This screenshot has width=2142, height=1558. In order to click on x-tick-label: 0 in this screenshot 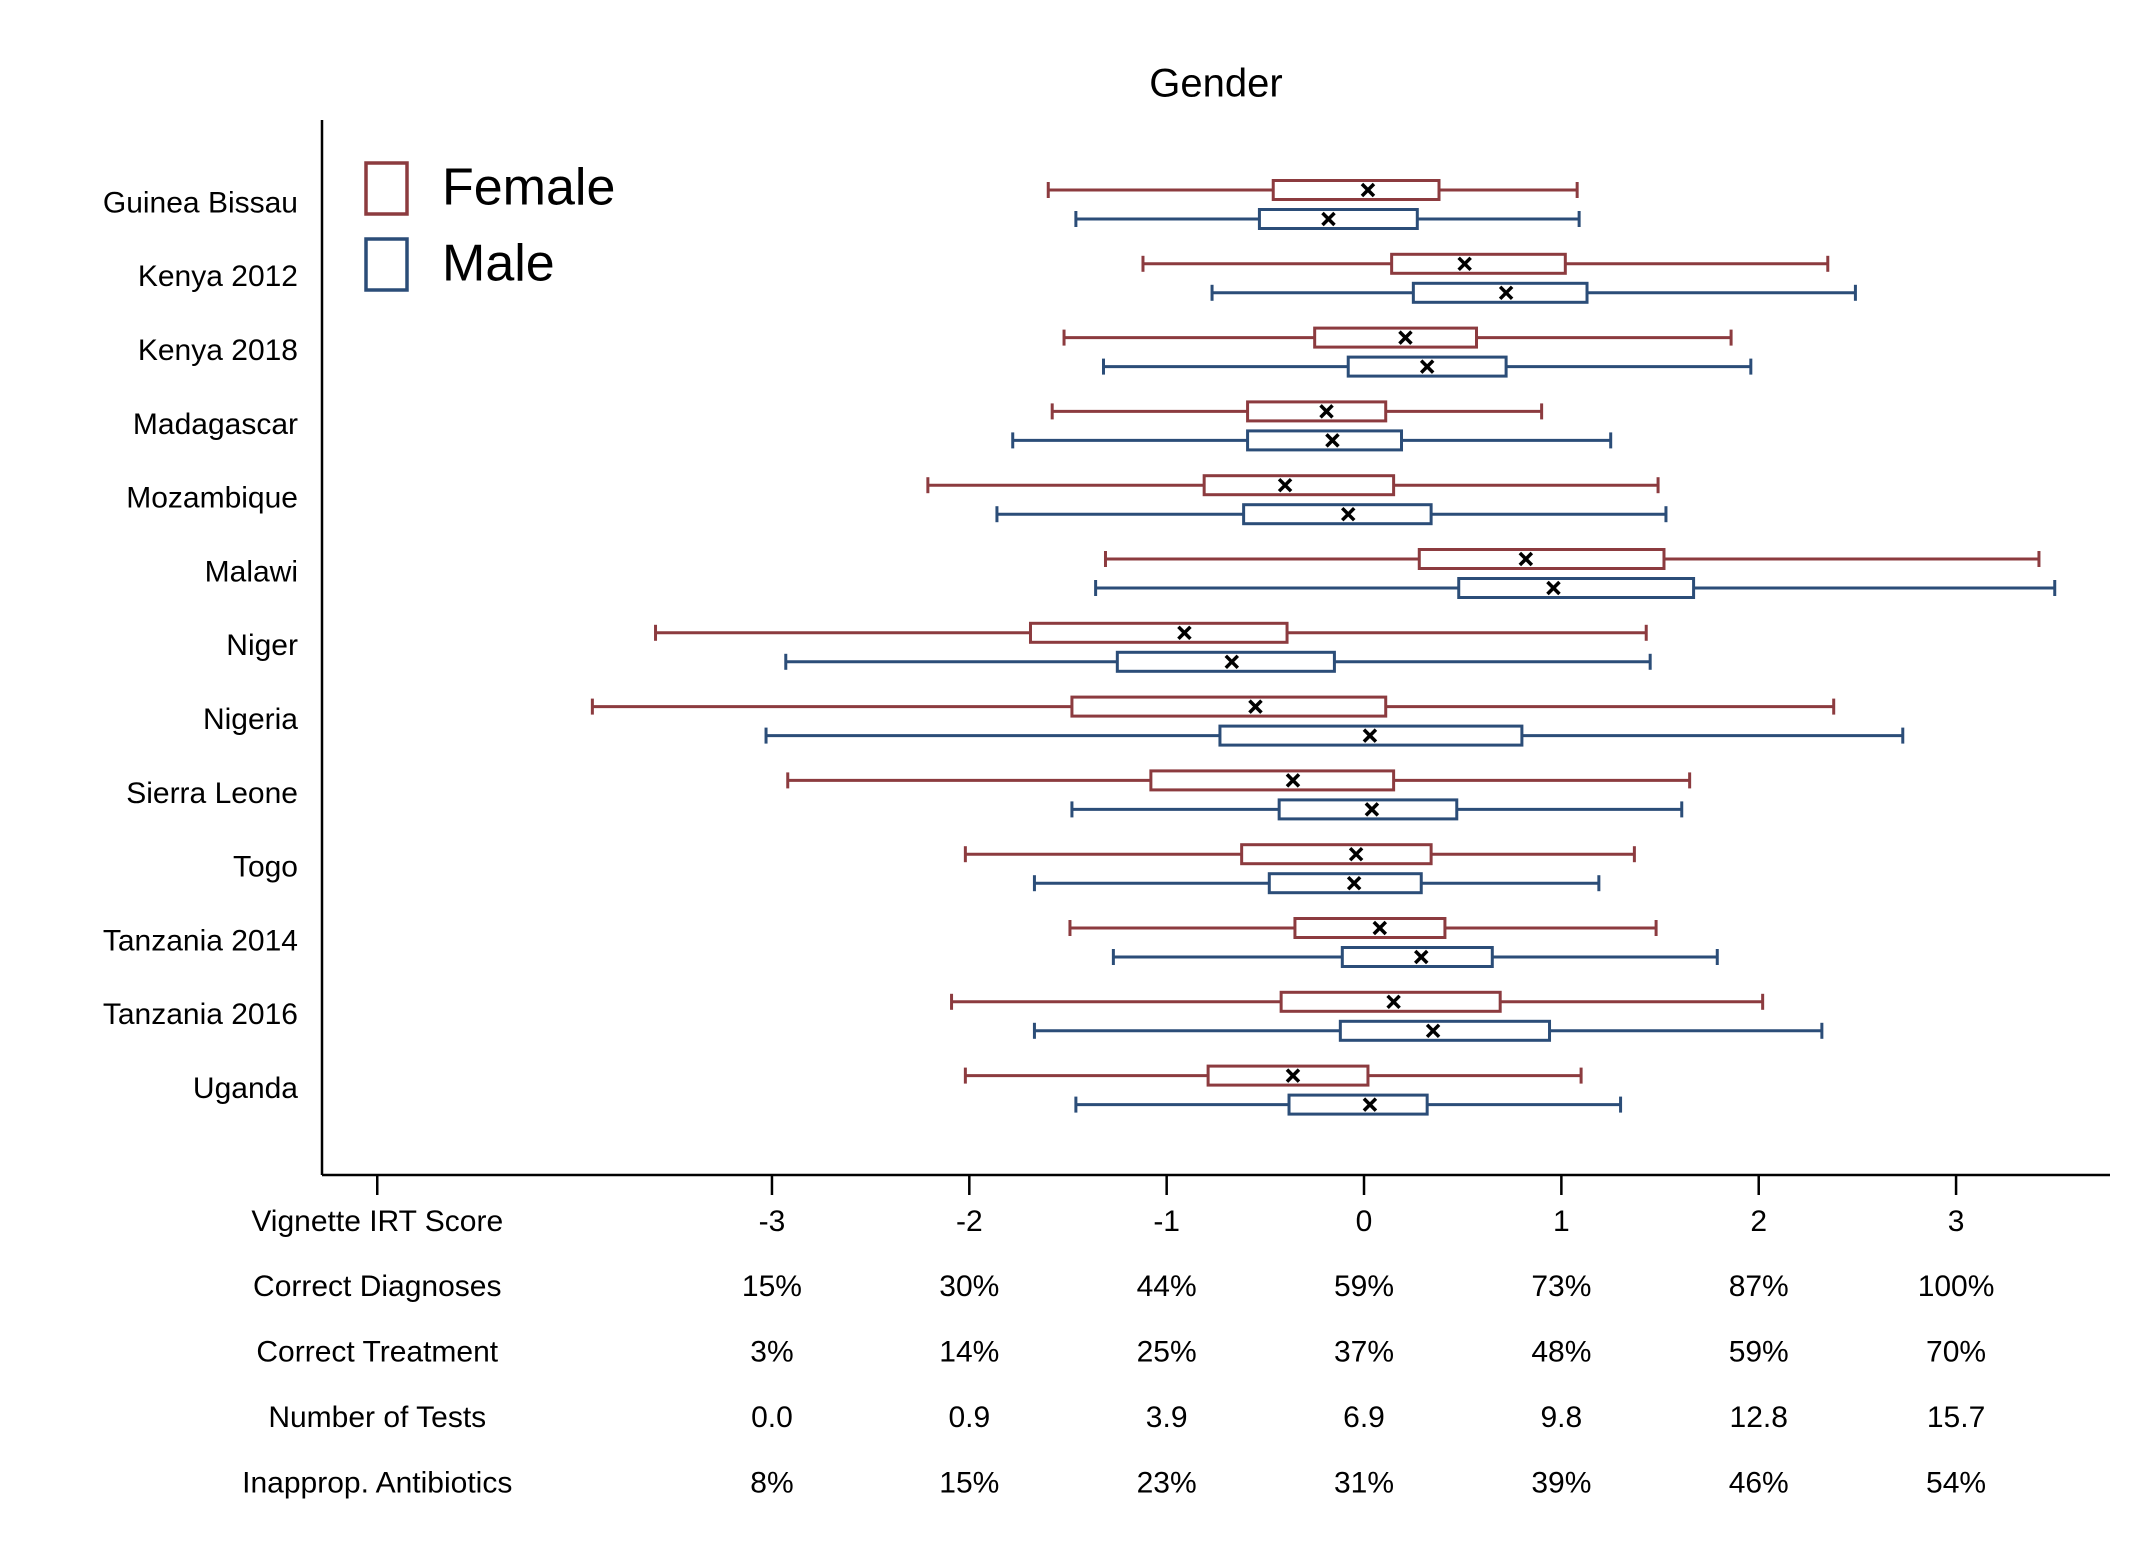, I will do `click(1364, 1221)`.